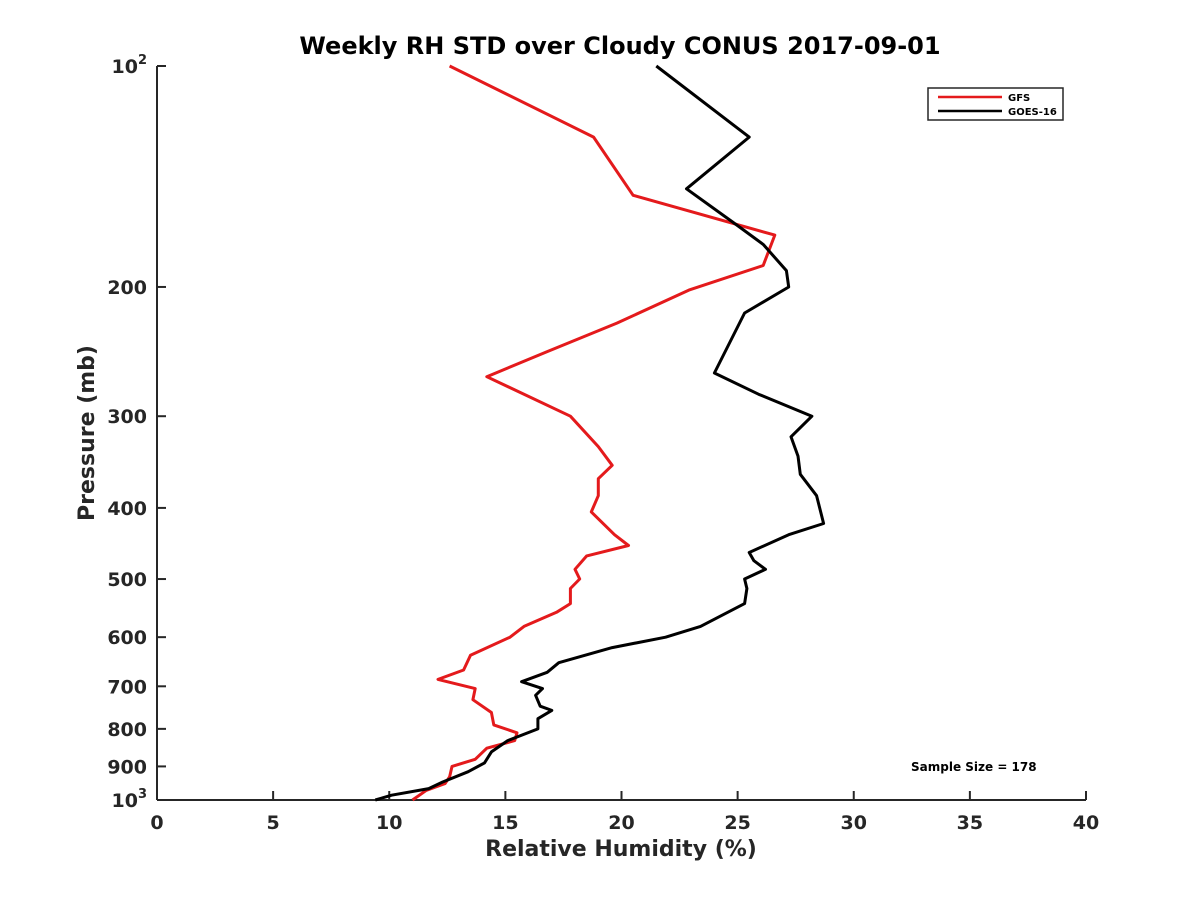 This screenshot has height=900, width=1200. Describe the element at coordinates (127, 509) in the screenshot. I see `y-tick-label: 400` at that location.